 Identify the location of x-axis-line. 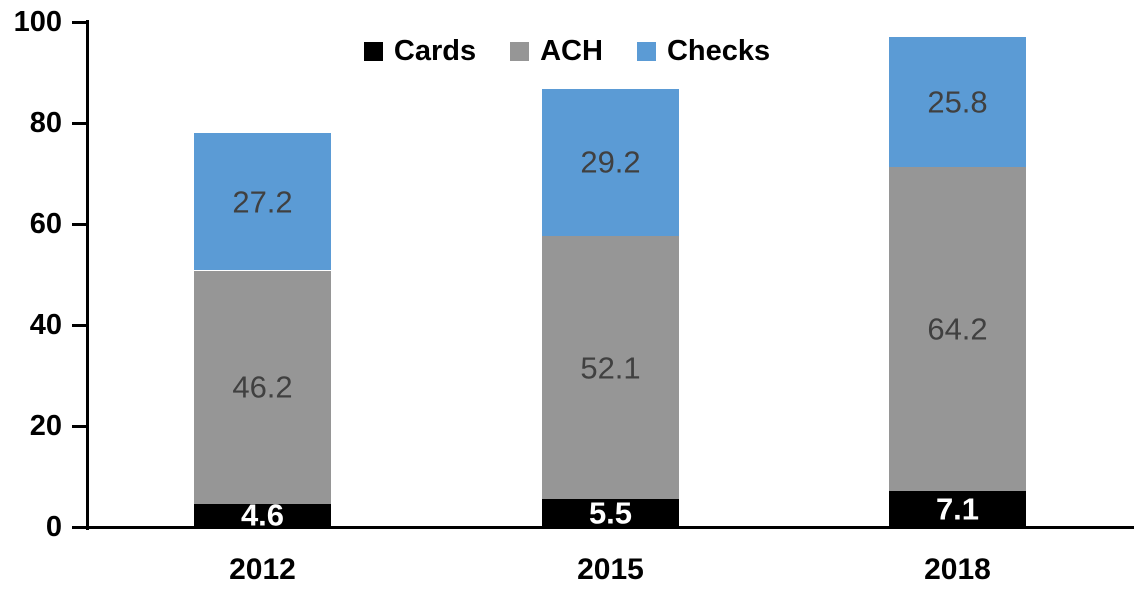
(610, 527).